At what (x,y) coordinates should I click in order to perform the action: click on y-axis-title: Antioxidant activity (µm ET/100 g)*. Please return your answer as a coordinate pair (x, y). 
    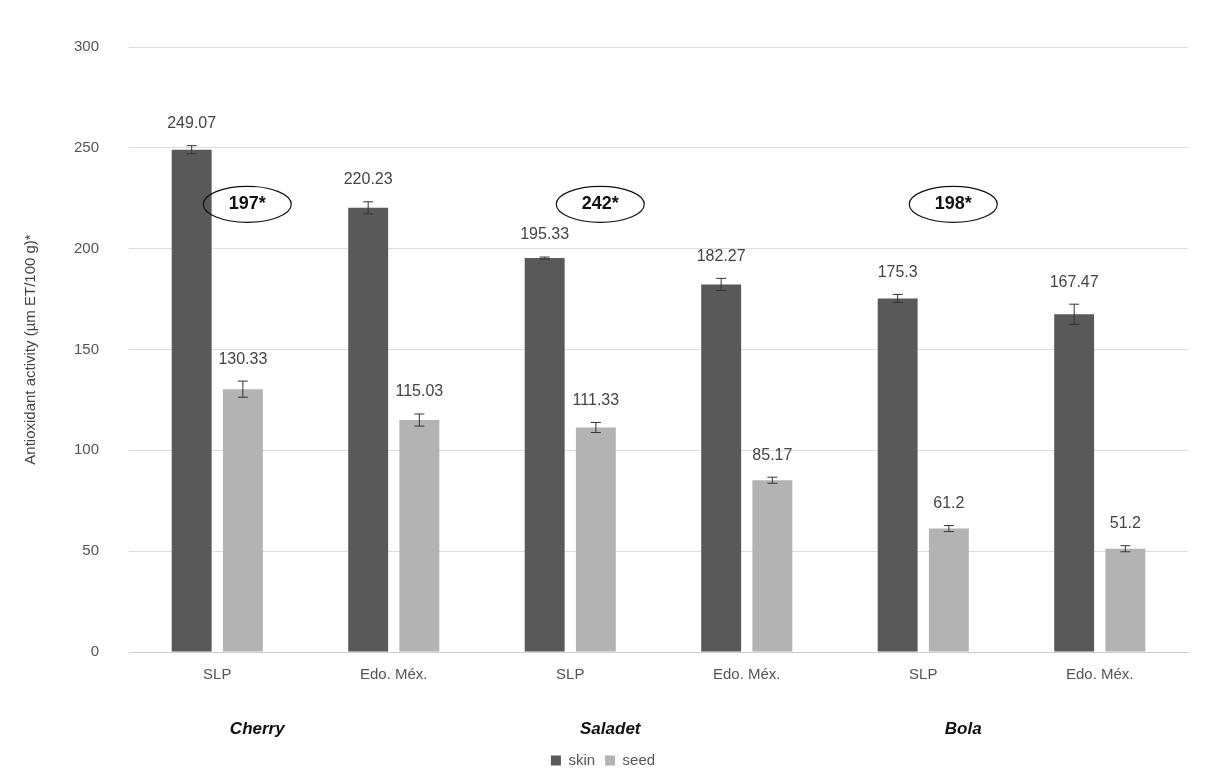
    Looking at the image, I should click on (30, 349).